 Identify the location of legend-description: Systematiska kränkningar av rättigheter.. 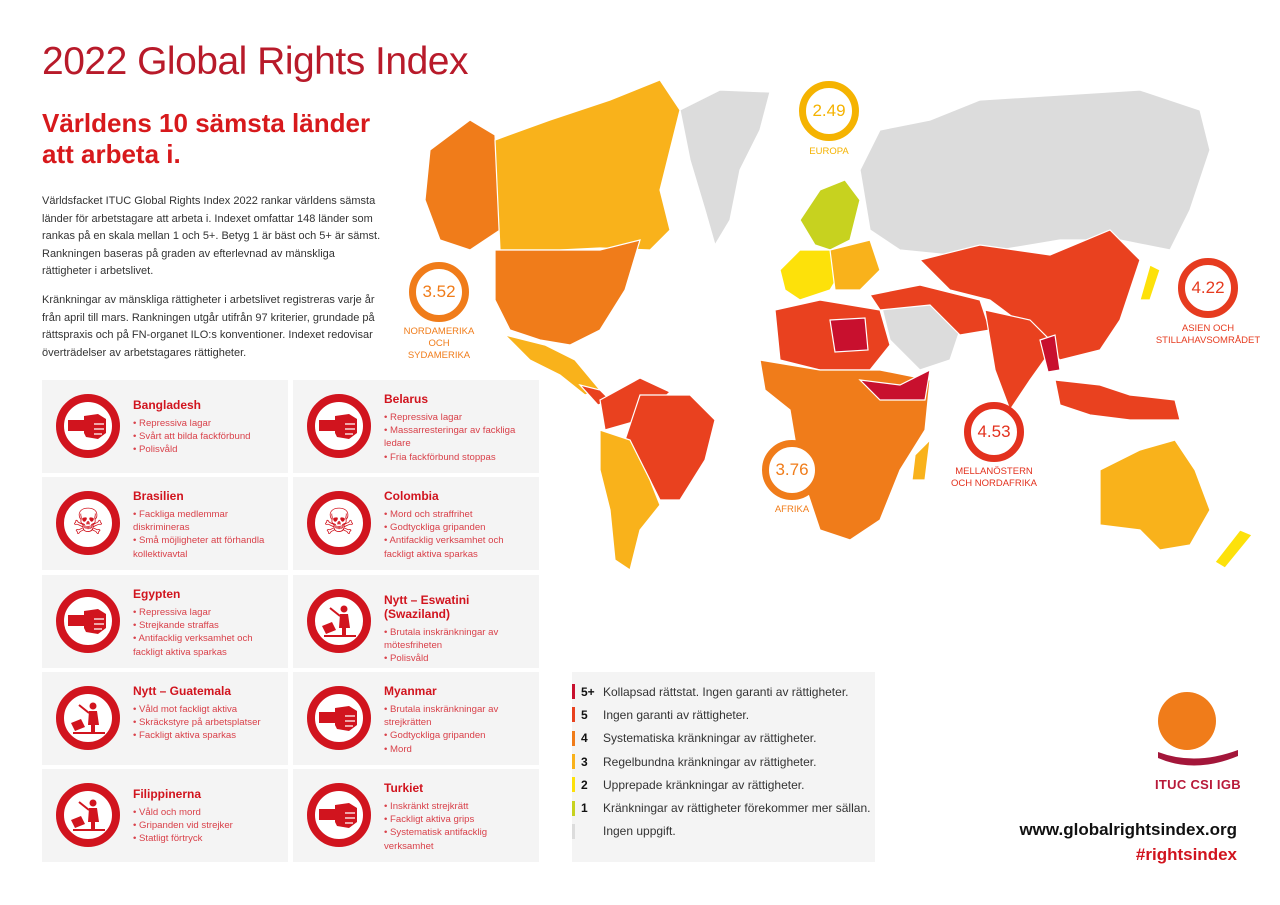
(710, 738).